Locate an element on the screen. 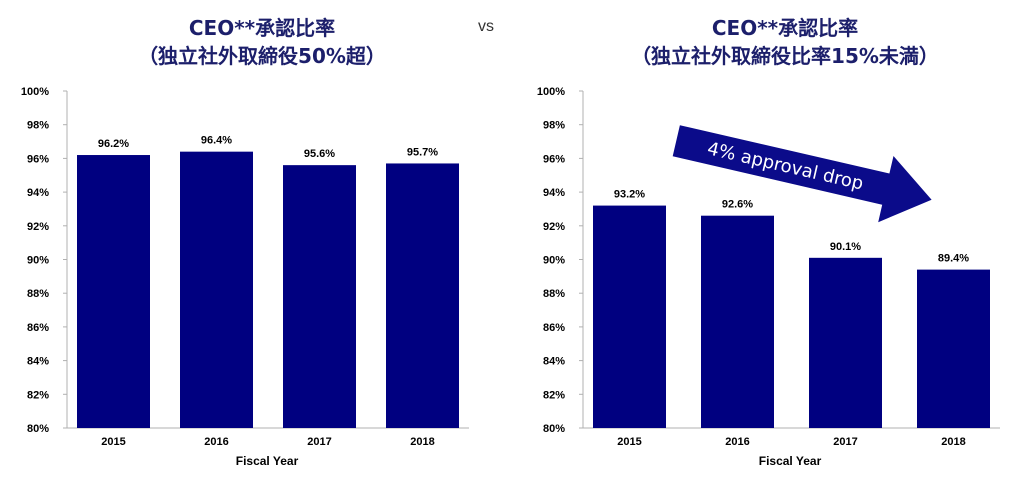  right-chart-title: CEO**承認比率 （独立社外取締役比率15%未満） is located at coordinates (785, 42).